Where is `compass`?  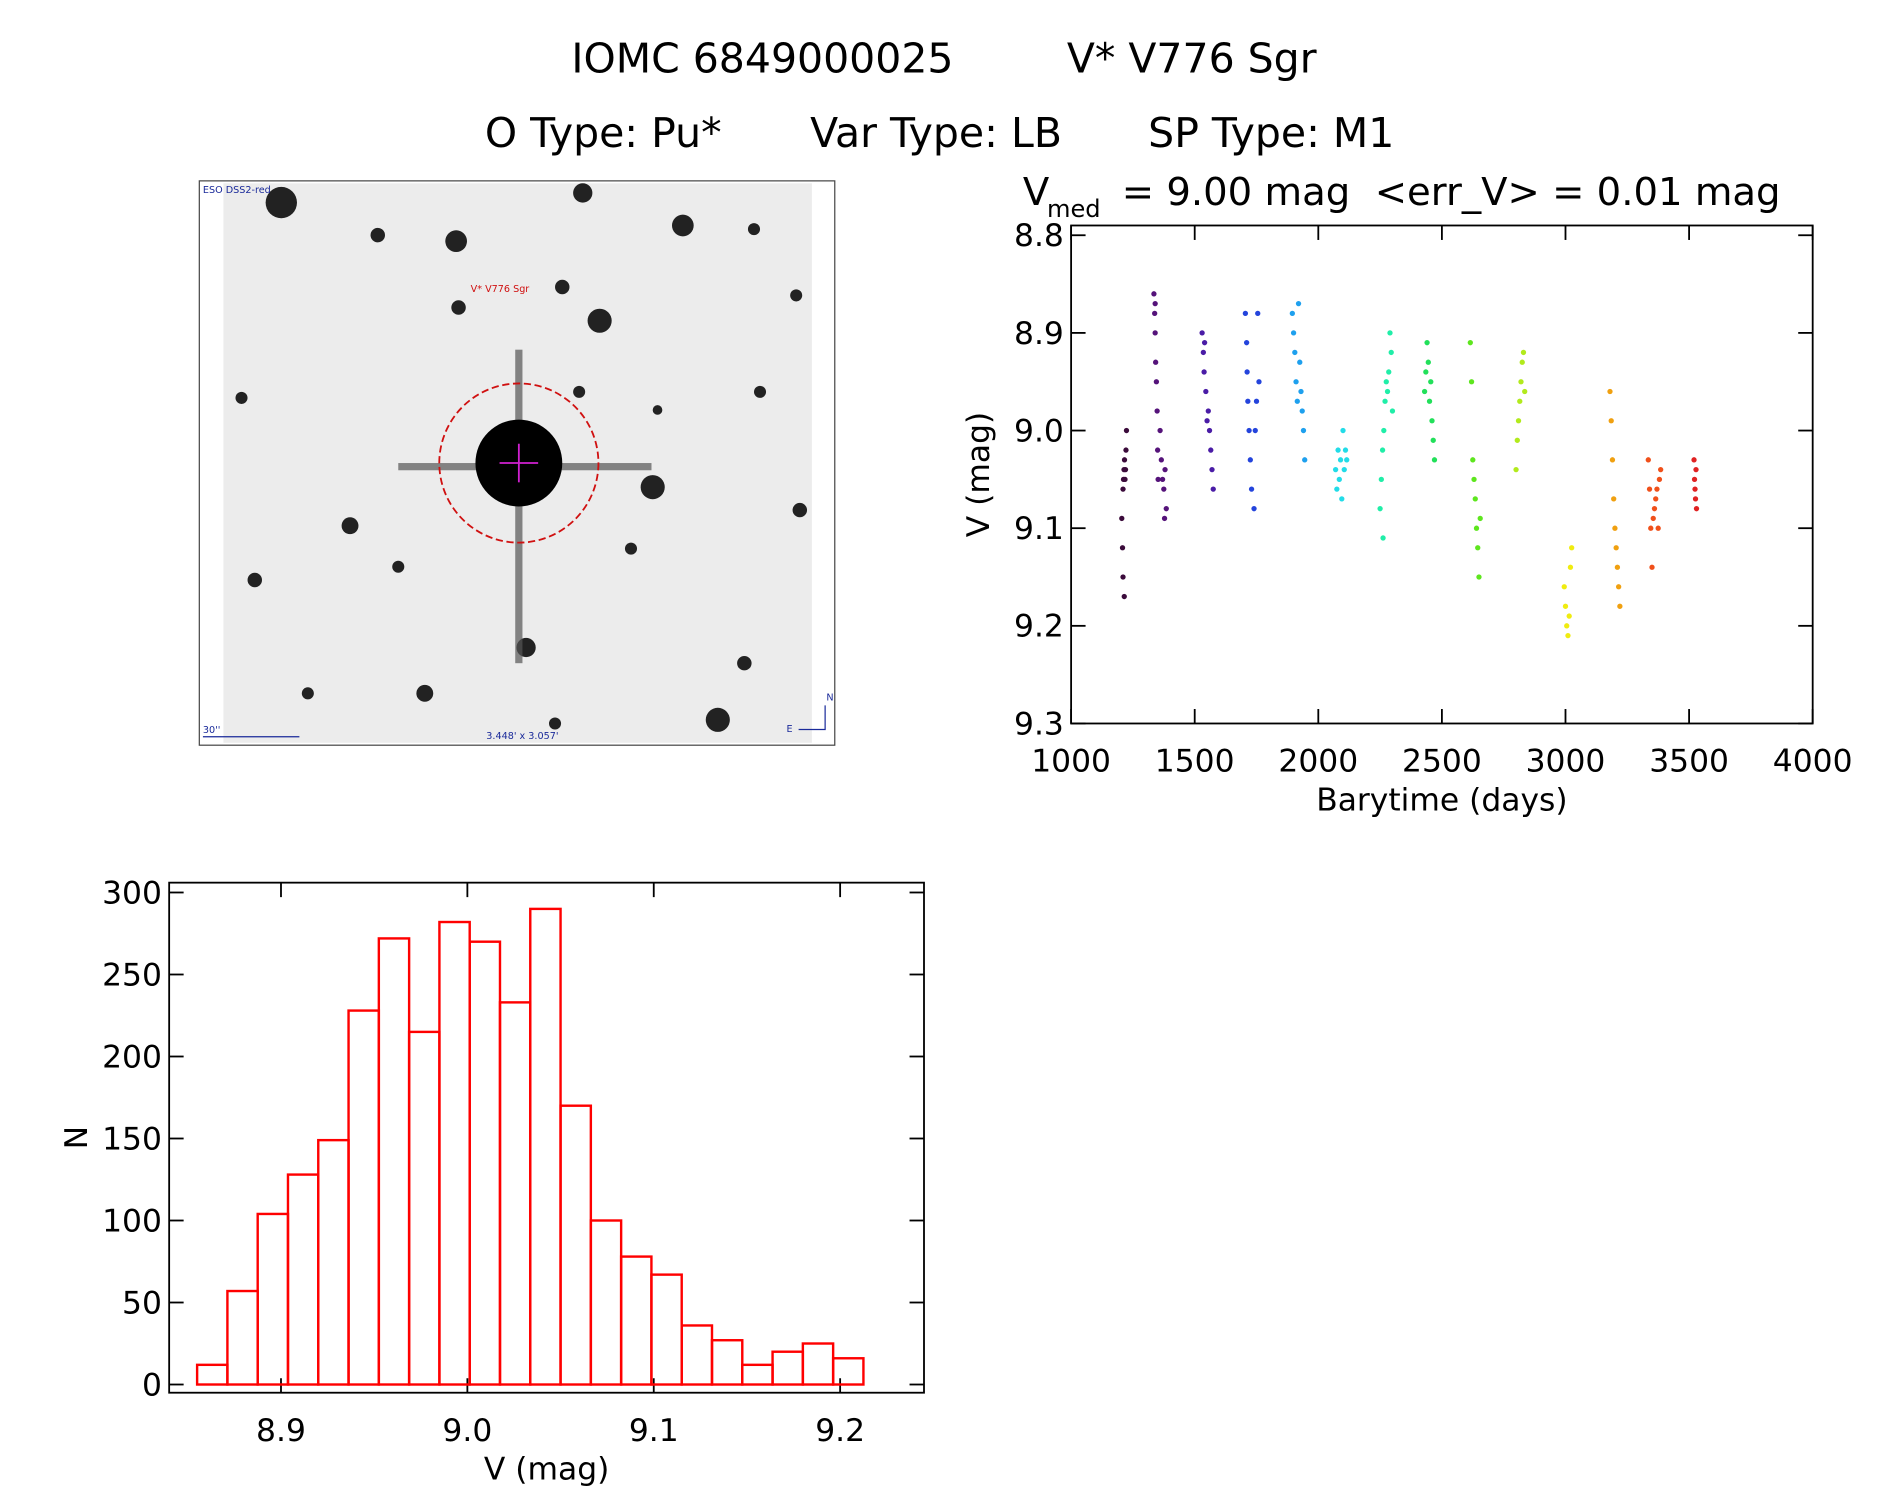
compass is located at coordinates (812, 718).